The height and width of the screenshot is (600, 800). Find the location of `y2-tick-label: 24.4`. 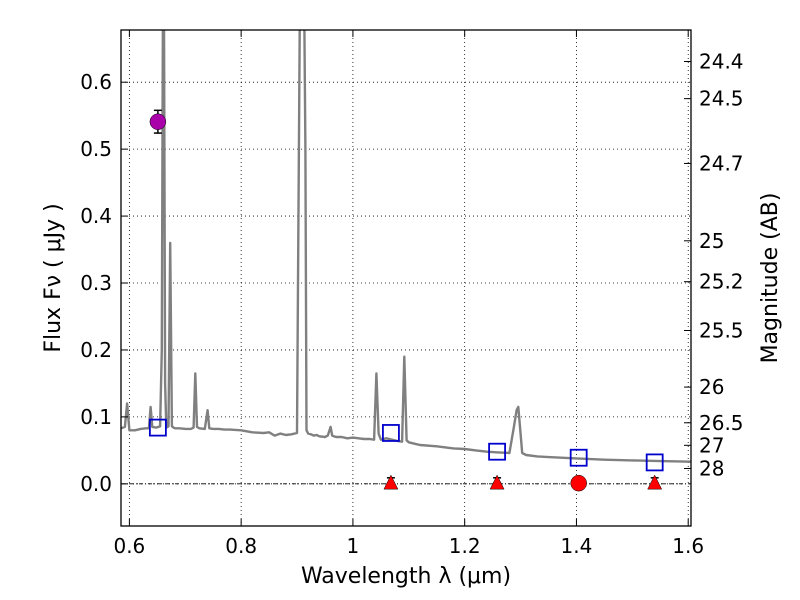

y2-tick-label: 24.4 is located at coordinates (721, 61).